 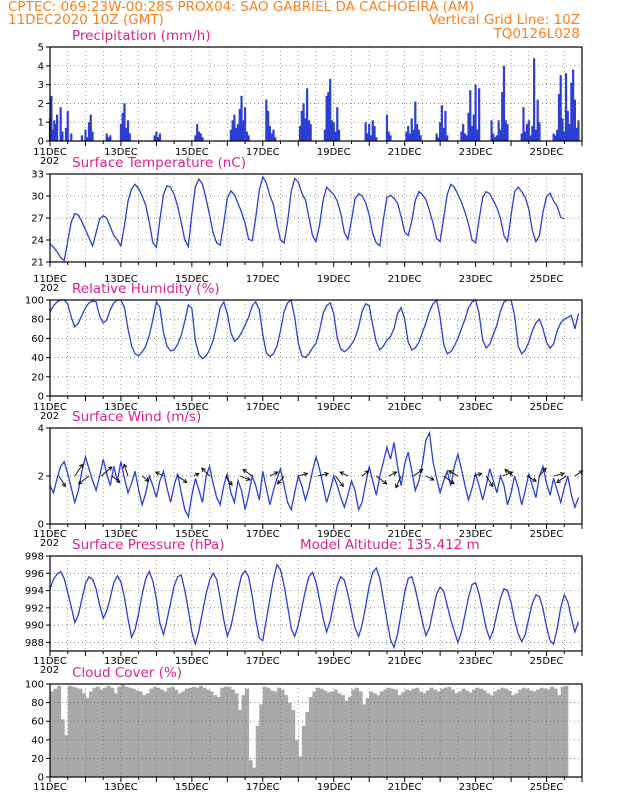 I want to click on header-grid-line: Vertical Grid Line: 10Z, so click(x=504, y=20).